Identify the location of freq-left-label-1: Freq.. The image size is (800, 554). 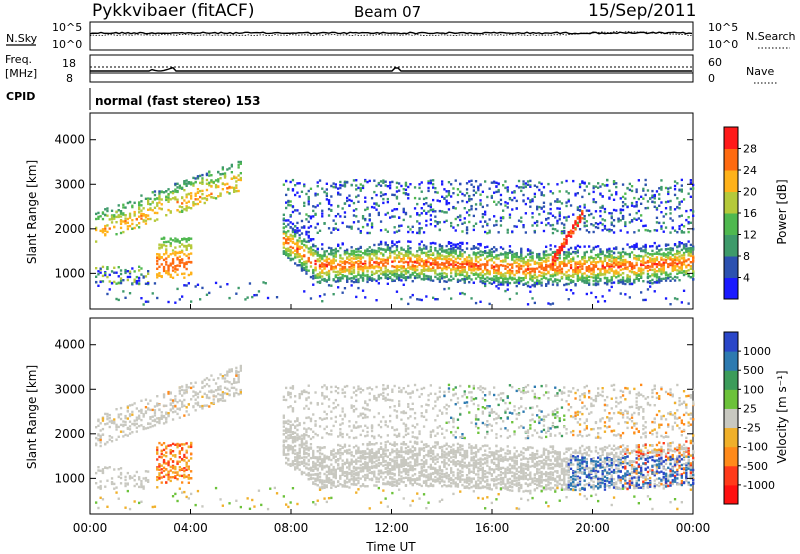
(18, 59).